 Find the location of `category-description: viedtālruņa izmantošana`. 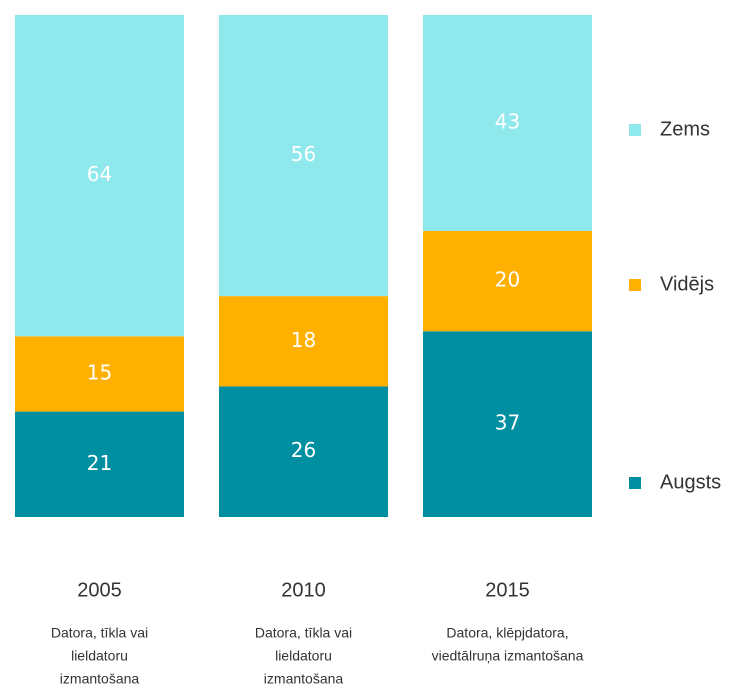

category-description: viedtālruņa izmantošana is located at coordinates (508, 656).